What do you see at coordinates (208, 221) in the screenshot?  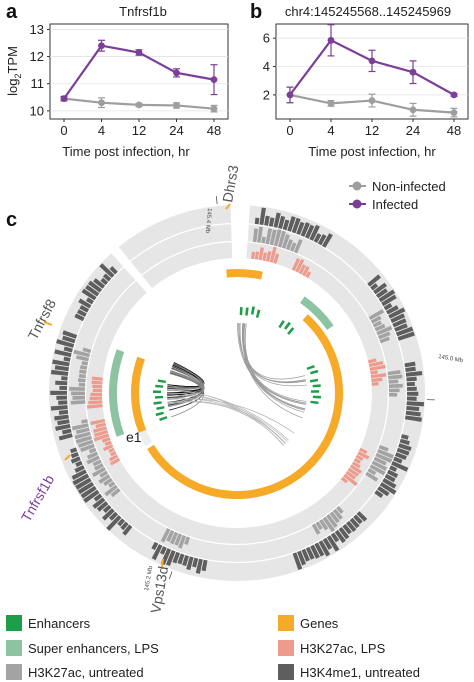 I see `mb-label-145-4: 145.4 Mb` at bounding box center [208, 221].